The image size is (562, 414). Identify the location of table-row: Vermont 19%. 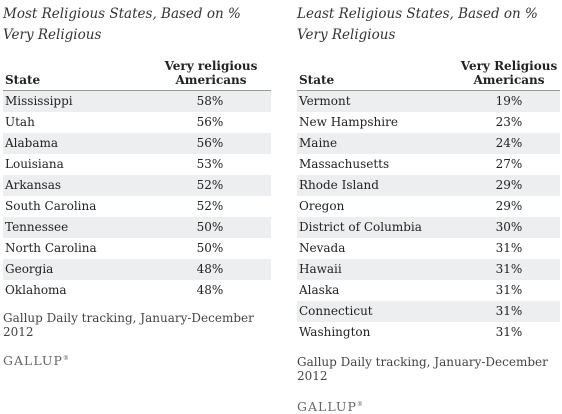
(428, 101).